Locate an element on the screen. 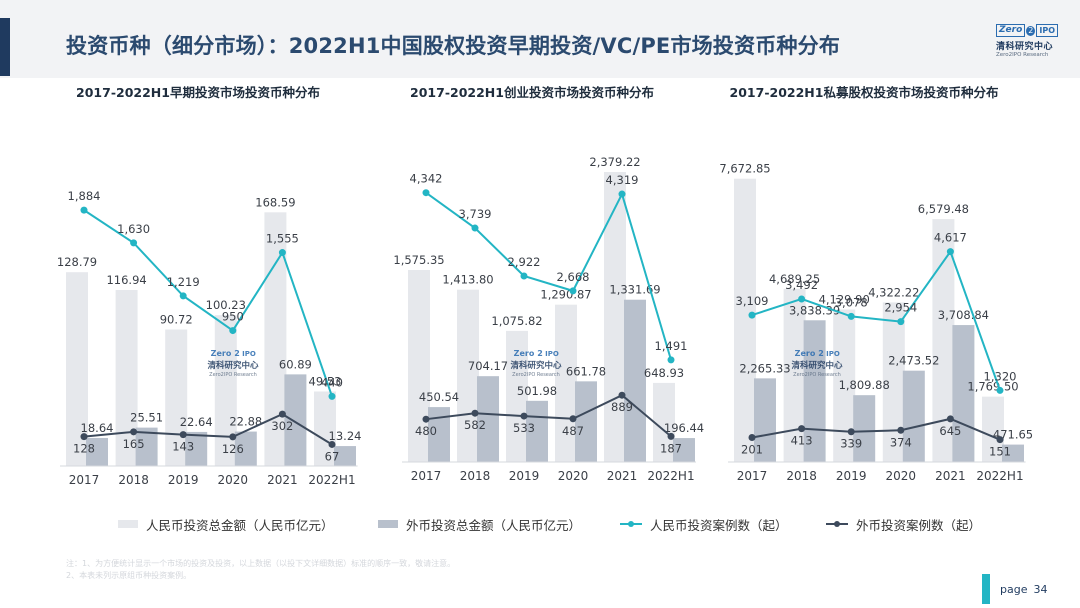  rmb-amount-label: 1,075.82 is located at coordinates (516, 321).